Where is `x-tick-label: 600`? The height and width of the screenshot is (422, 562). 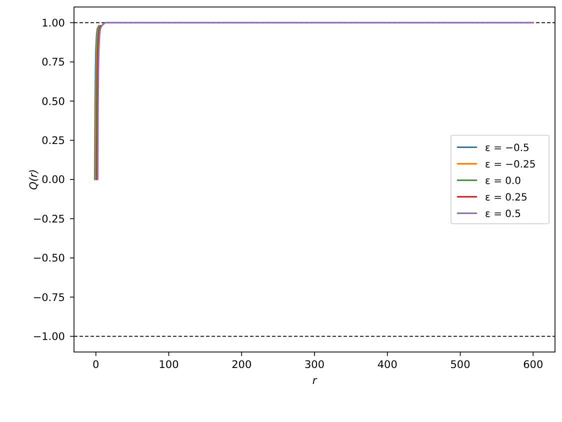 x-tick-label: 600 is located at coordinates (533, 365).